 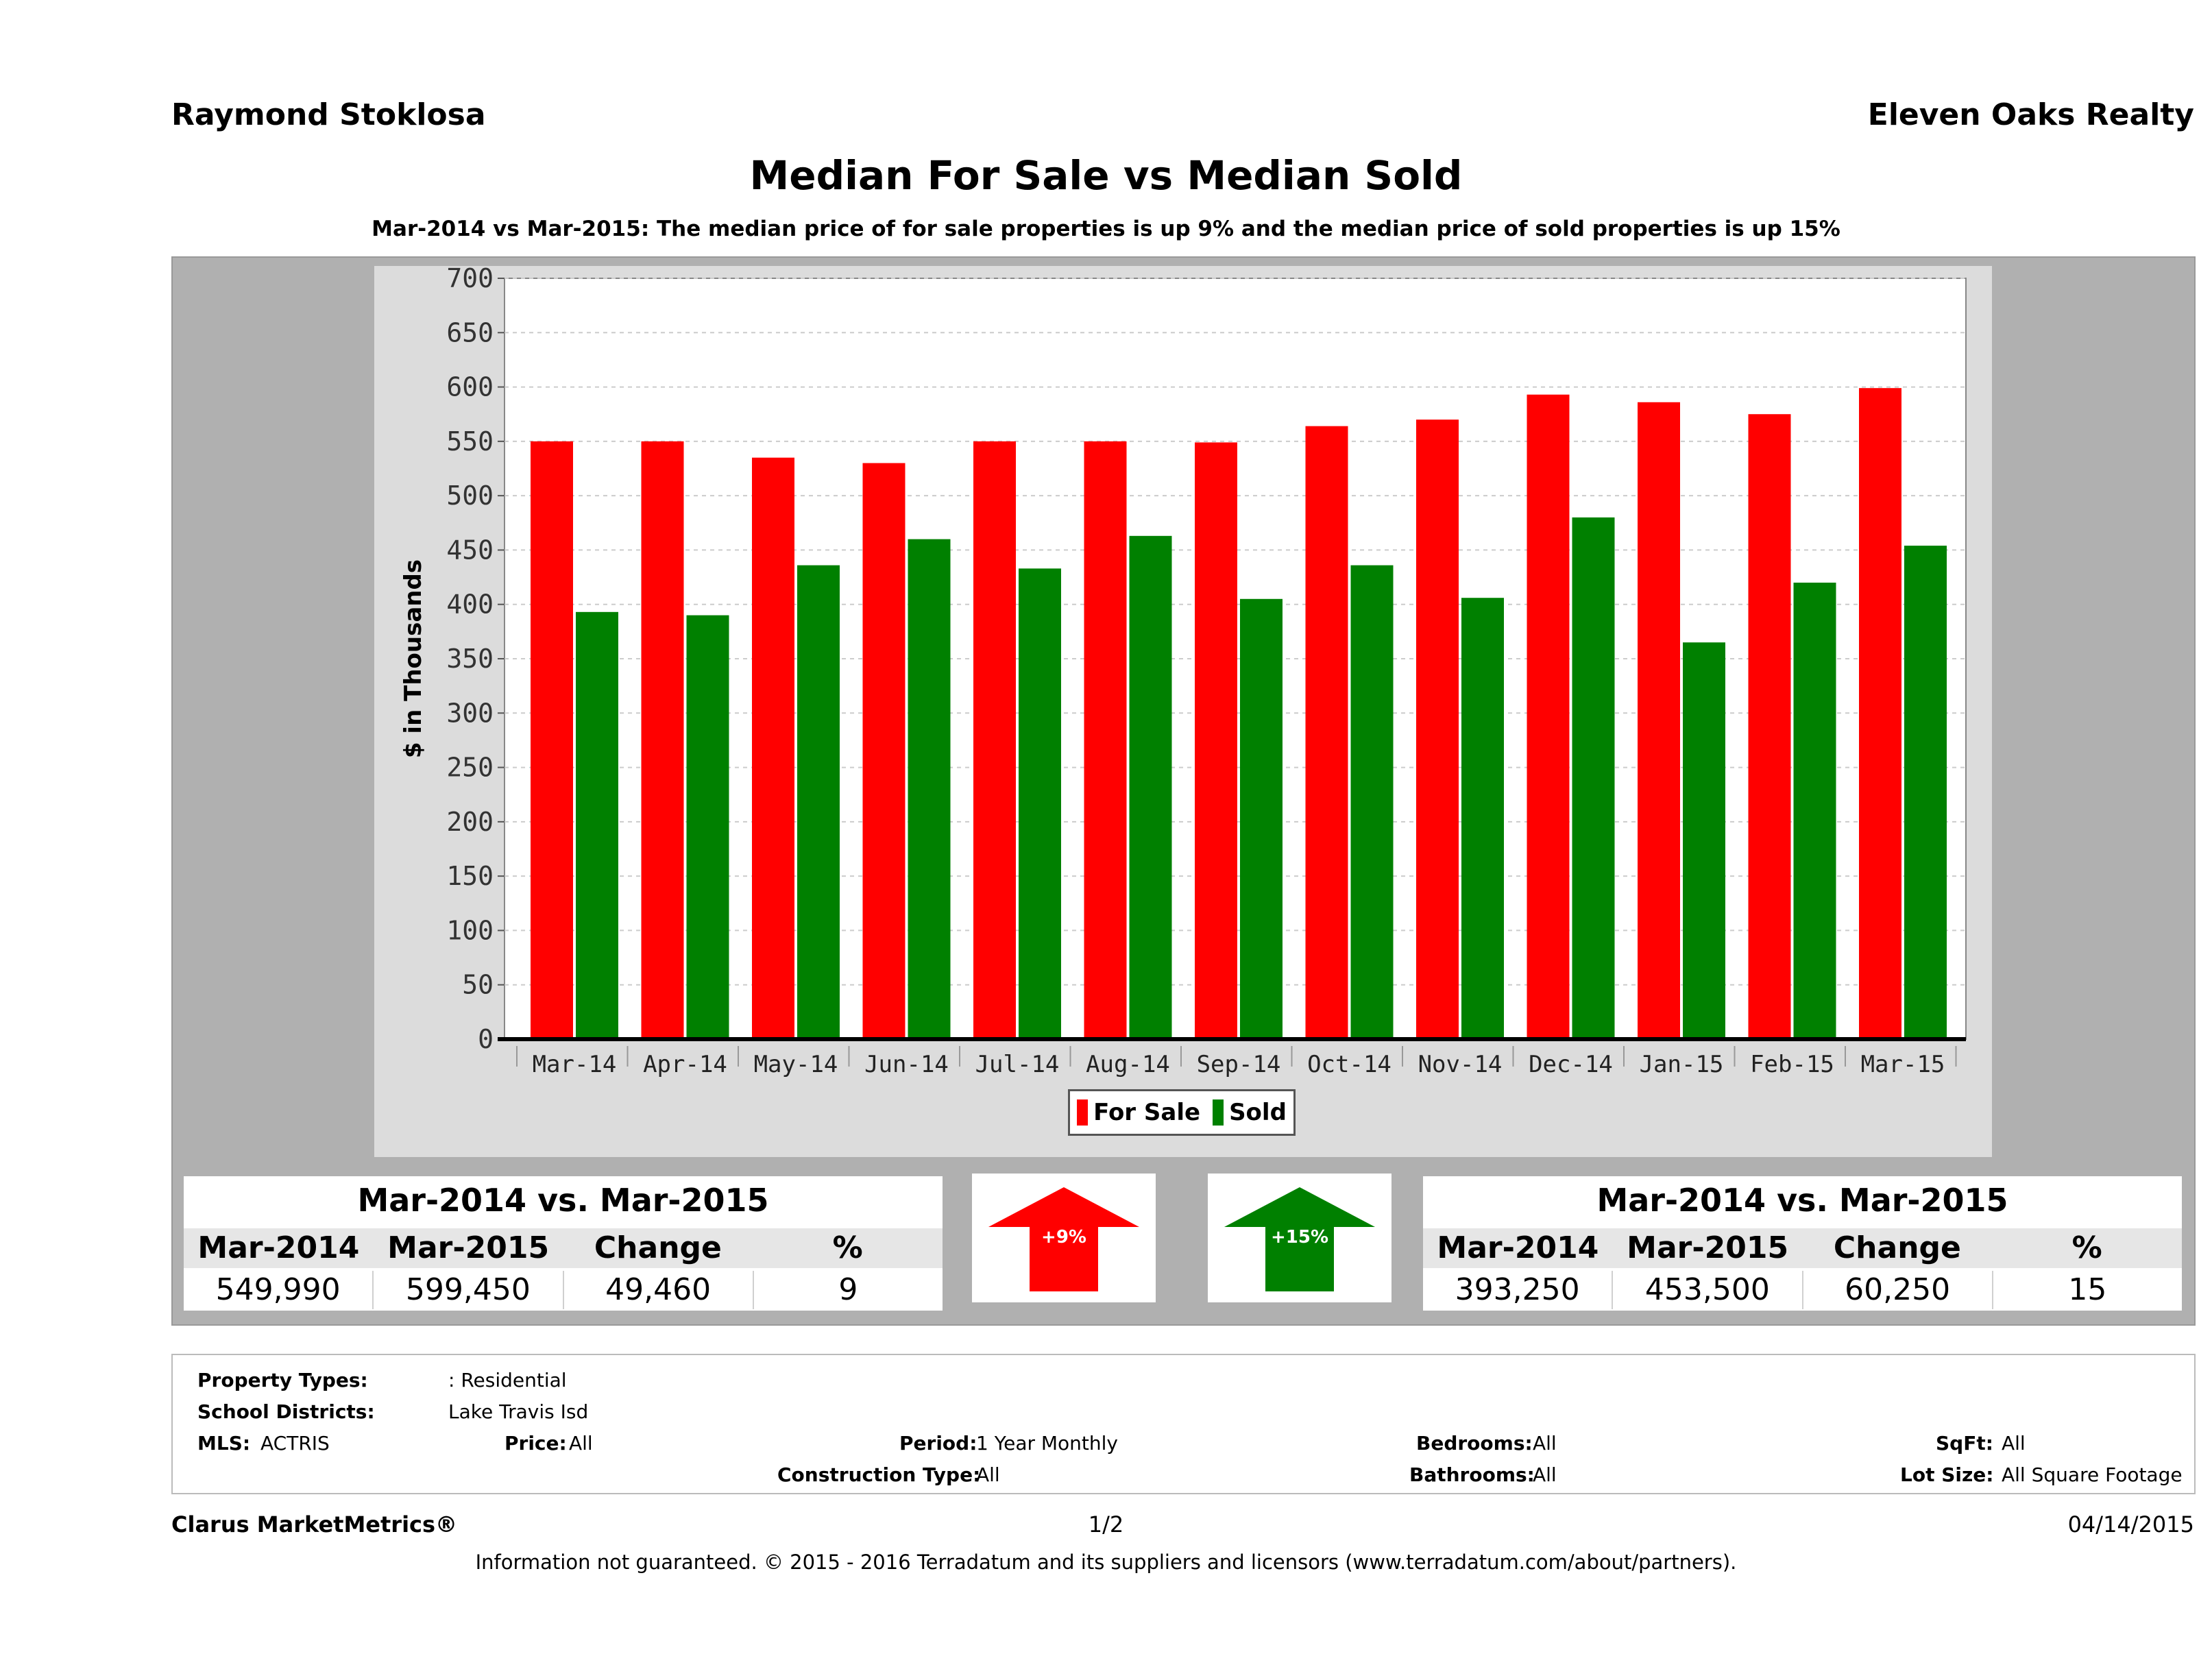 I want to click on legend-label-sold: Sold, so click(x=1258, y=1112).